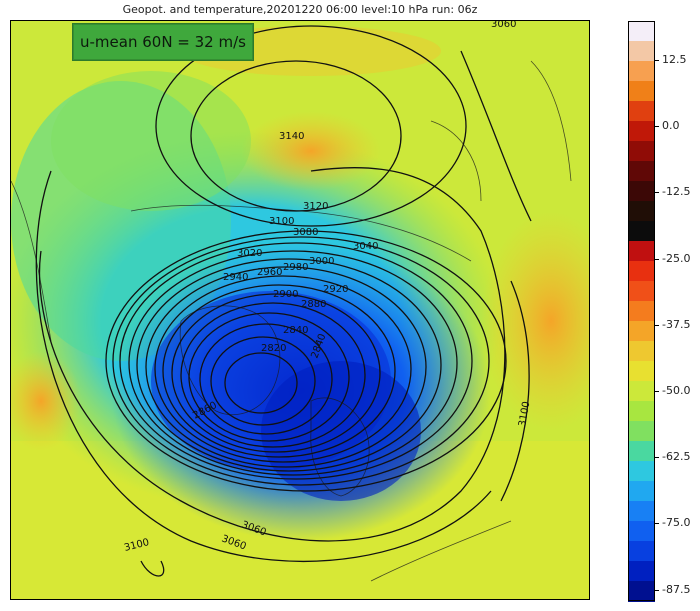 The image size is (700, 611). Describe the element at coordinates (503, 25) in the screenshot. I see `contour-label: 3060` at that location.